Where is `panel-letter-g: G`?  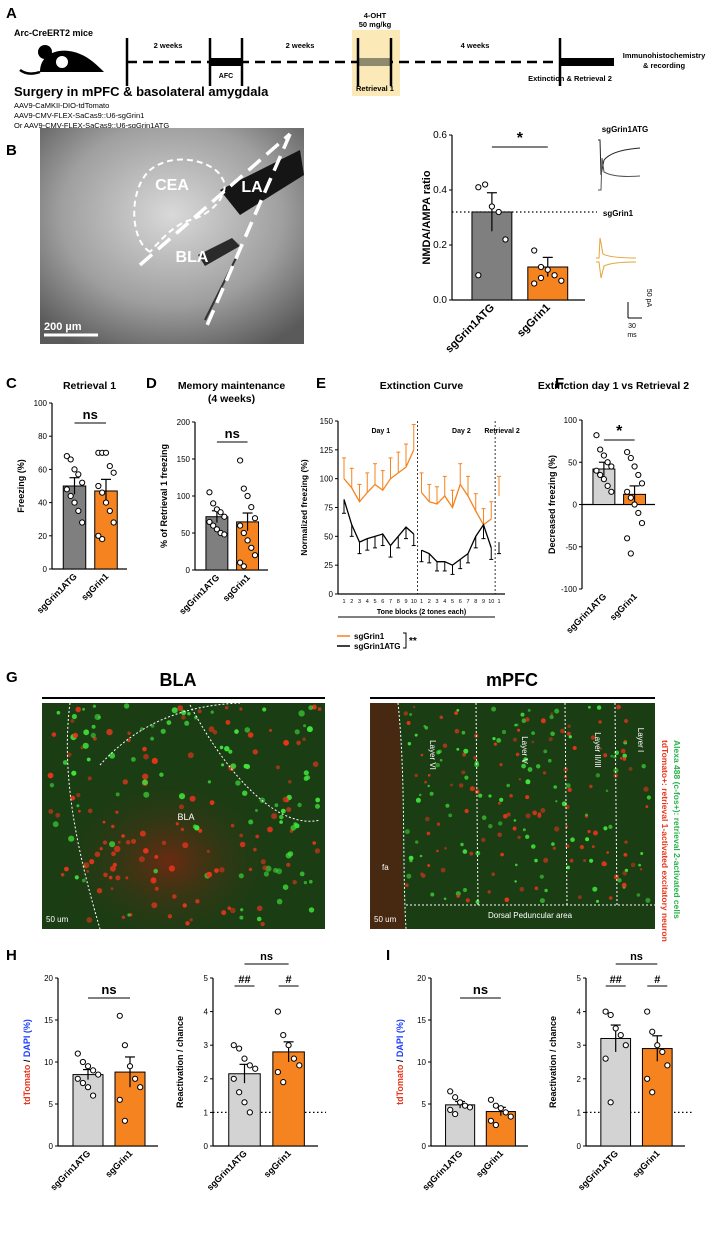
panel-letter-g: G is located at coordinates (12, 677).